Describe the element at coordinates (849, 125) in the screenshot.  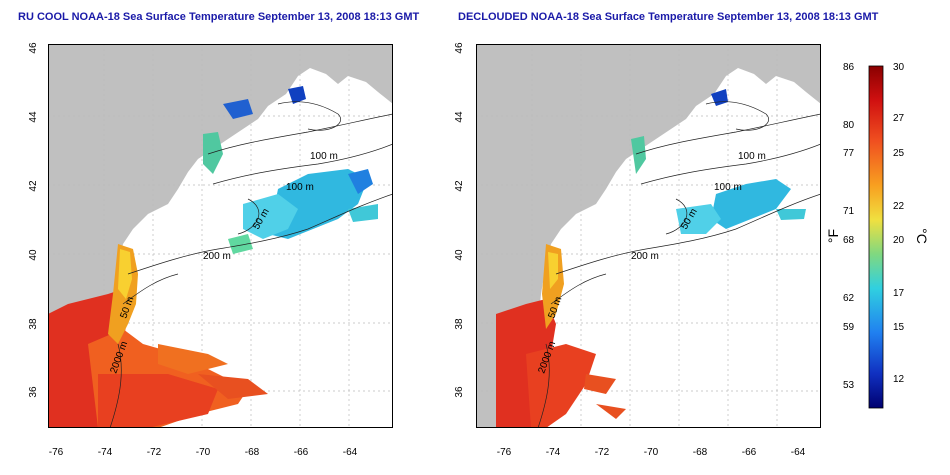
I see `fahrenheit-tick: 80` at that location.